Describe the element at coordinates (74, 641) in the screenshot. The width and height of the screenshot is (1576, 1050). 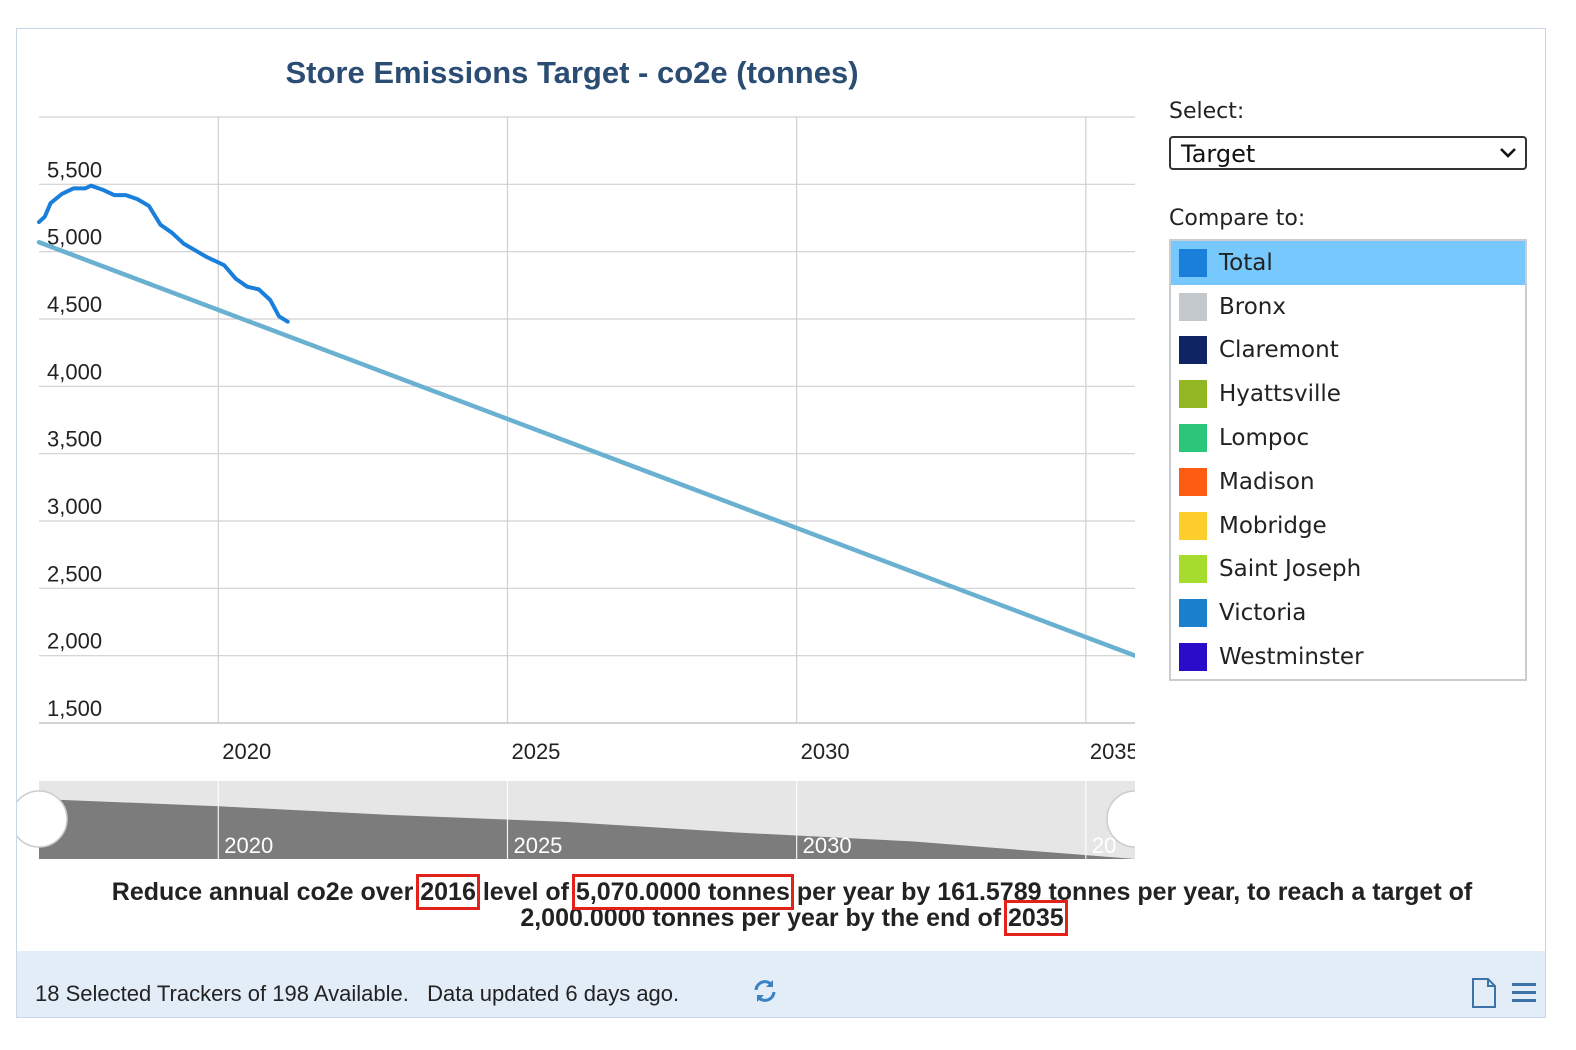
I see `y-tick-label: 2,000` at that location.